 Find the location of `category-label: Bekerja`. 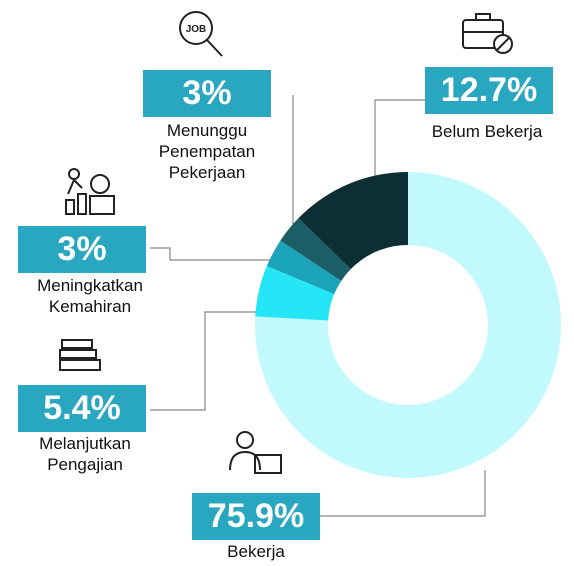

category-label: Bekerja is located at coordinates (256, 551).